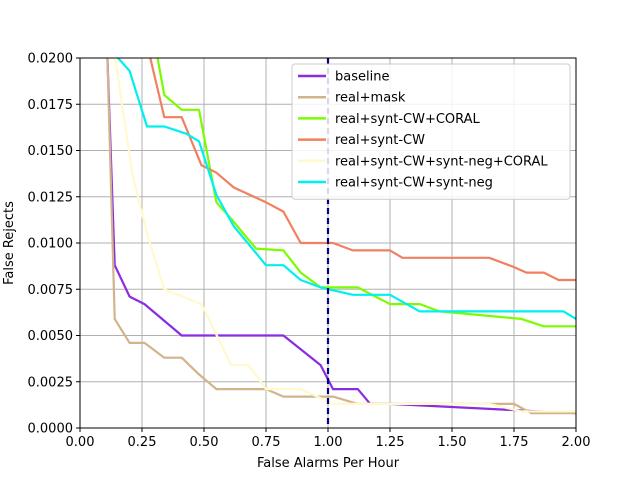 This screenshot has width=640, height=480. Describe the element at coordinates (266, 442) in the screenshot. I see `x-tick-label: 0.75` at that location.